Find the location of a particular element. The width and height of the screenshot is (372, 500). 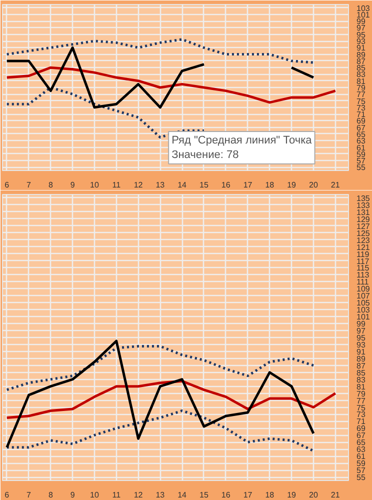

y-tick-label: 121 is located at coordinates (363, 247).